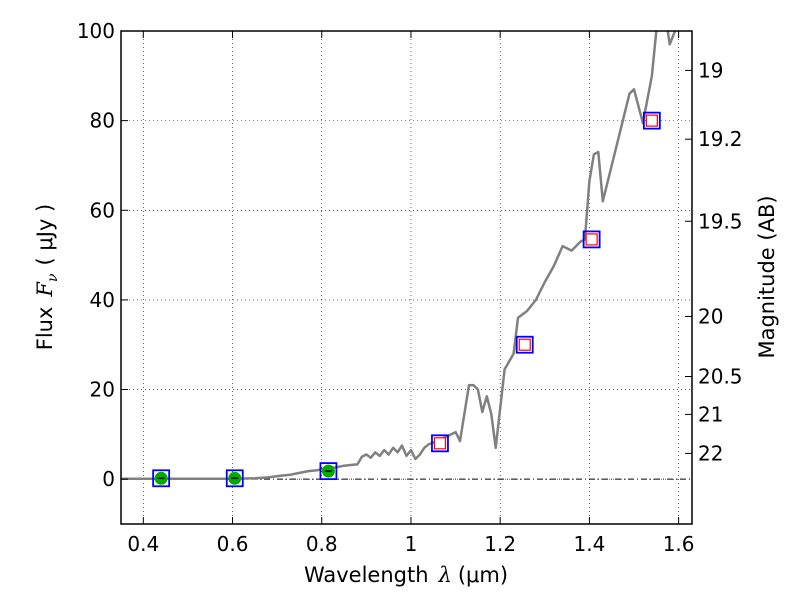 This screenshot has width=800, height=600. I want to click on y-axis-symbol: F, so click(45, 289).